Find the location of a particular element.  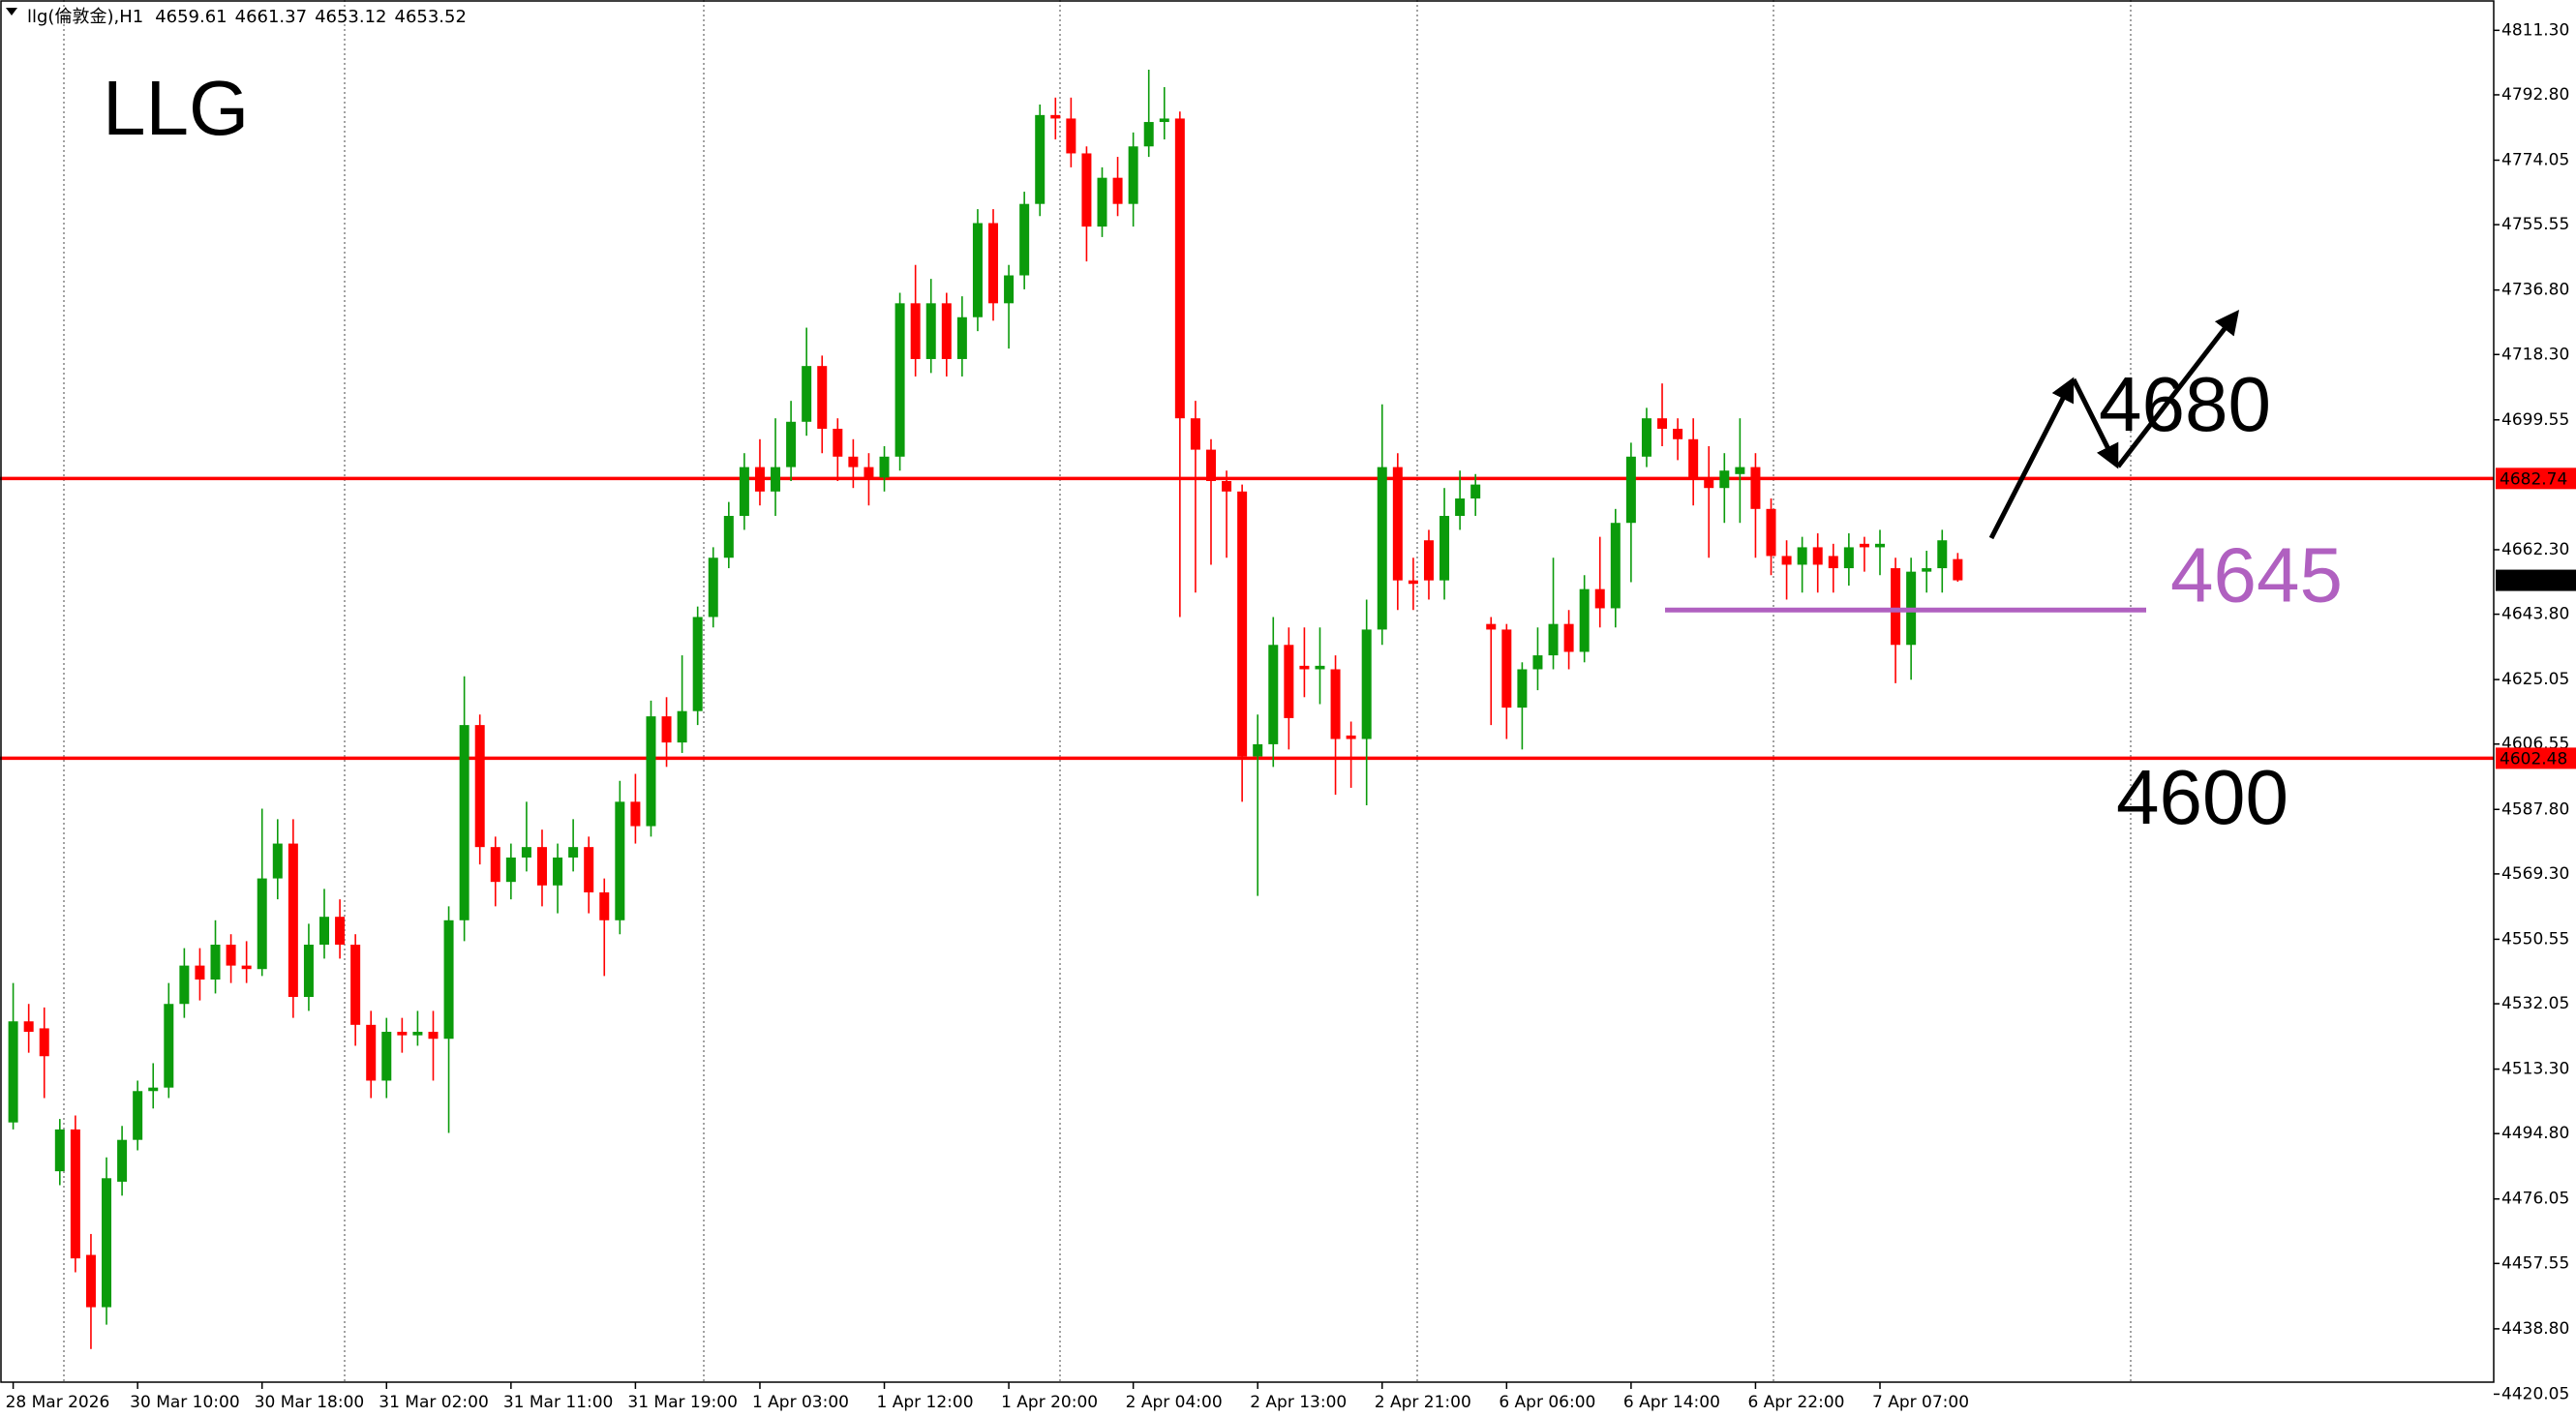

y-tick-label: 4625.05 is located at coordinates (2535, 679).